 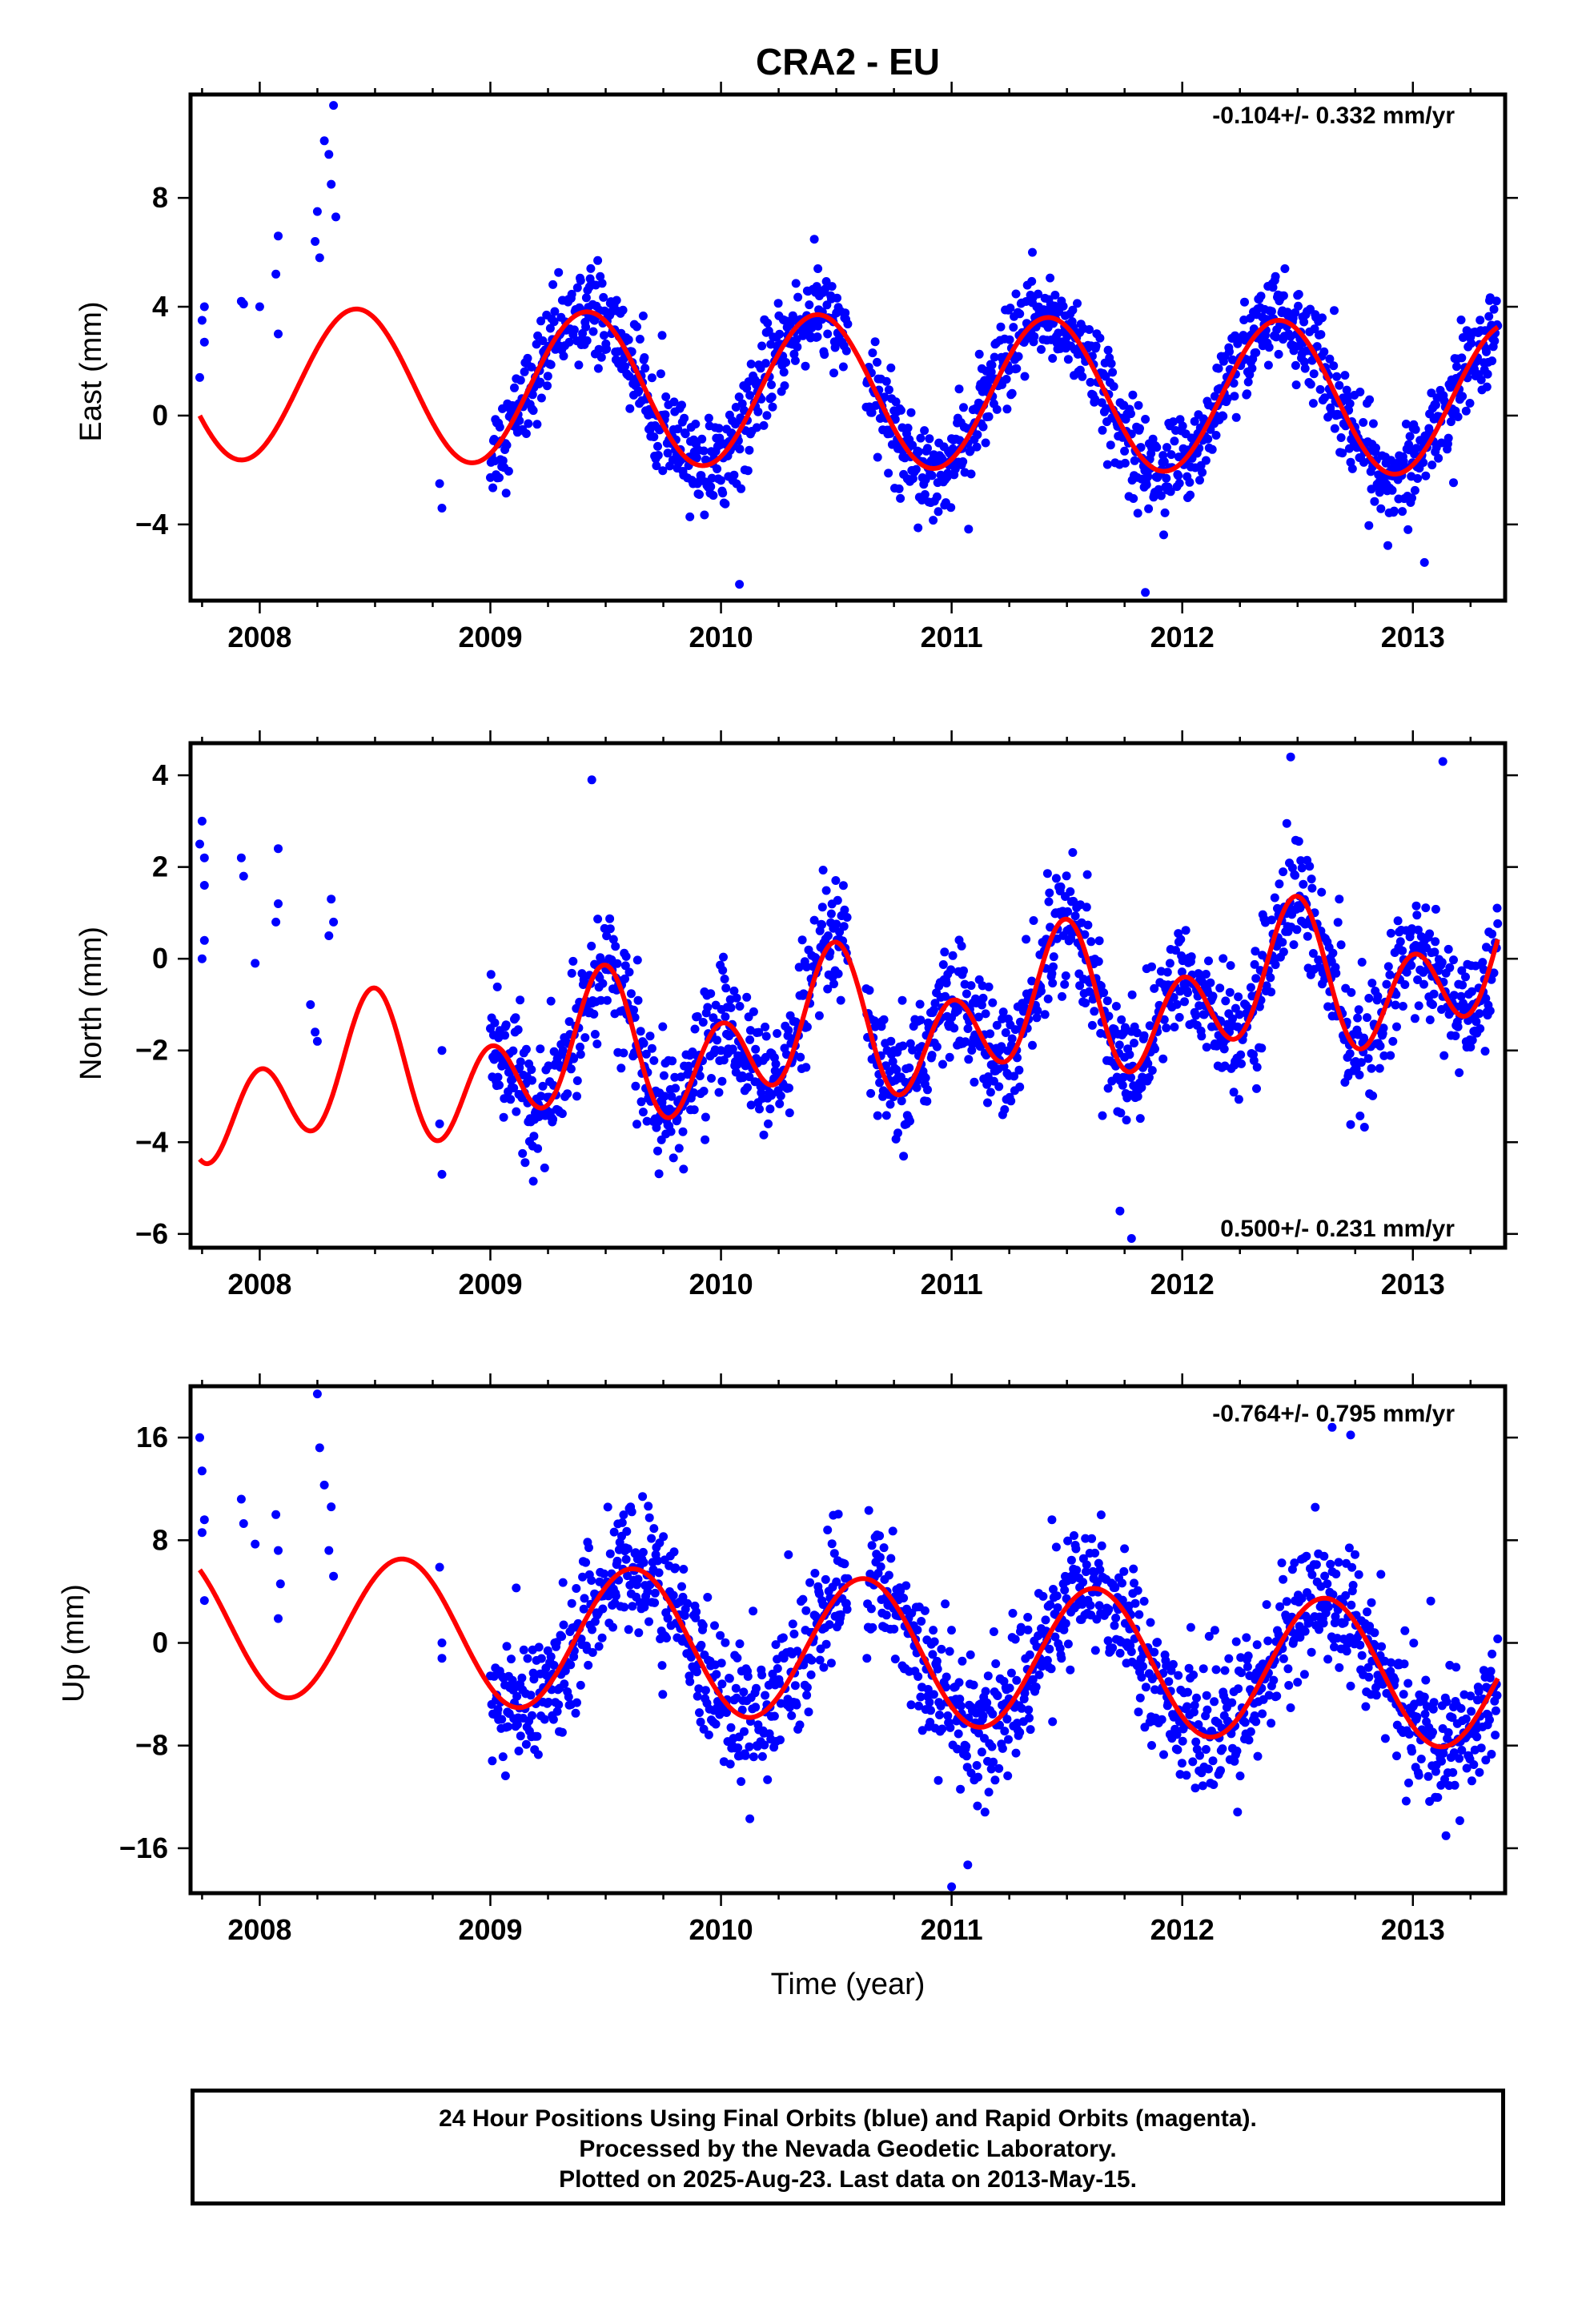 What do you see at coordinates (160, 306) in the screenshot?
I see `east-y-tick-label: 4` at bounding box center [160, 306].